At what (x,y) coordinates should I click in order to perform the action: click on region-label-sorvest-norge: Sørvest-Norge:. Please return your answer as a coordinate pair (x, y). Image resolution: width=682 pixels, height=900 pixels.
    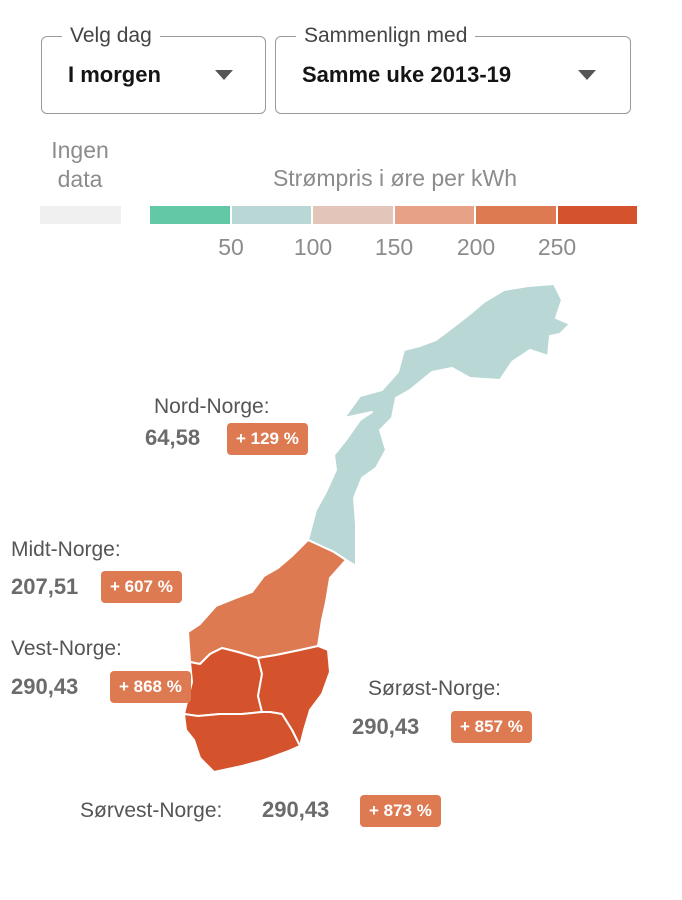
    Looking at the image, I should click on (151, 810).